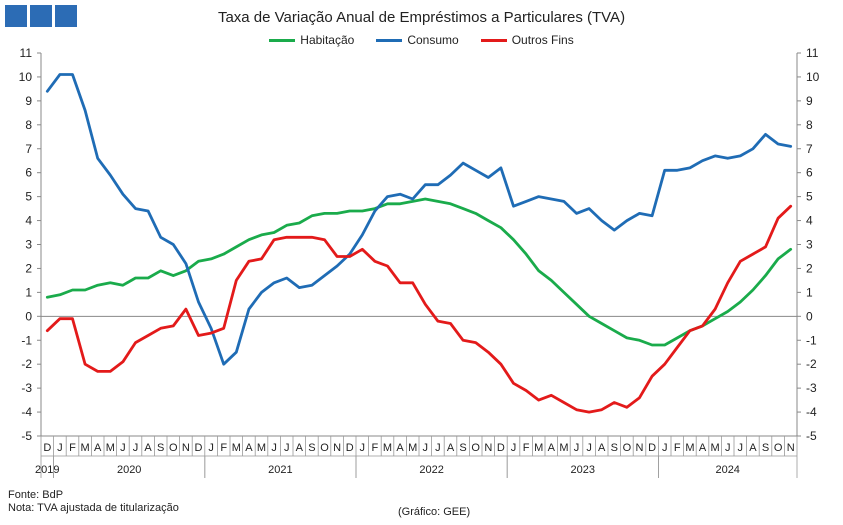  What do you see at coordinates (809, 149) in the screenshot?
I see `y-tick-label-right: 7` at bounding box center [809, 149].